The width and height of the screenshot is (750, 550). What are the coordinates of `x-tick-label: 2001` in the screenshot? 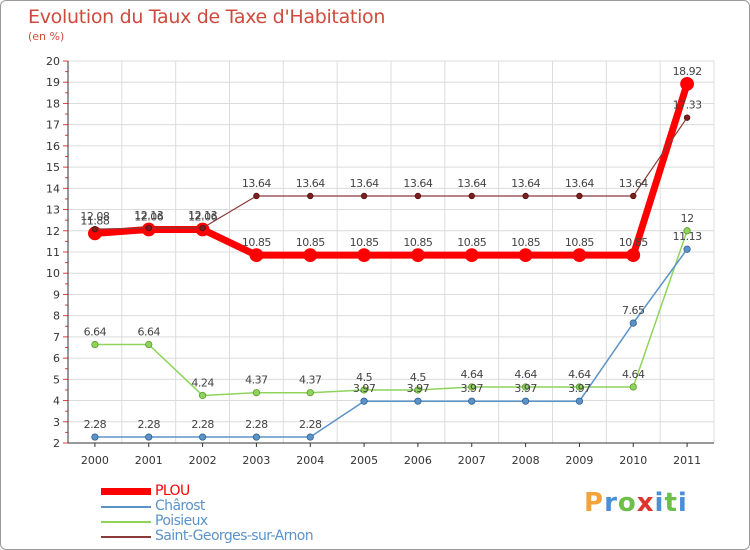 It's located at (149, 460).